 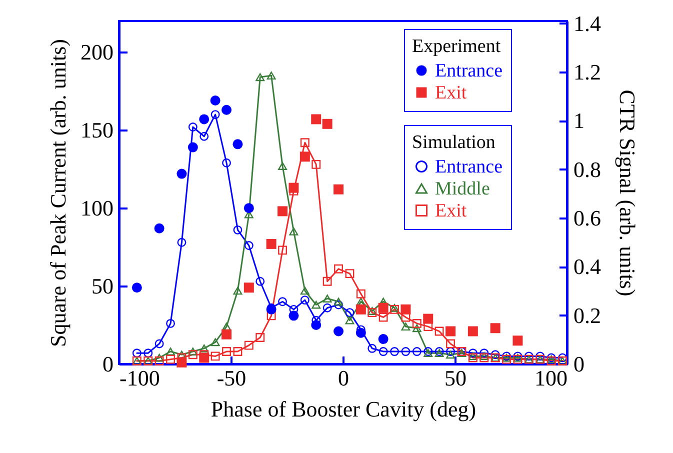 I want to click on y2-tick-label: 0.8, so click(x=587, y=169).